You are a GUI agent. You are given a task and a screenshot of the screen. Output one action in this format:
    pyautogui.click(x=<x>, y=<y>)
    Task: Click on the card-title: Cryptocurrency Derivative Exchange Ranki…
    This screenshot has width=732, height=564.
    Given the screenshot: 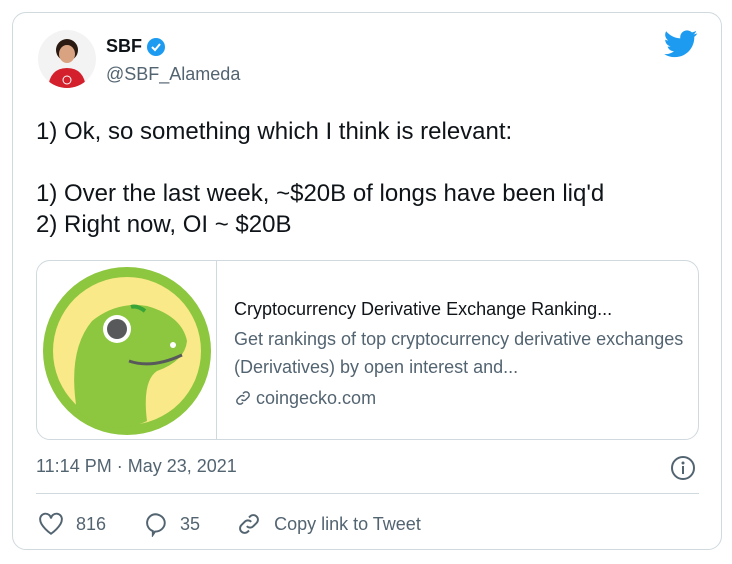 What is the action you would take?
    pyautogui.click(x=423, y=309)
    